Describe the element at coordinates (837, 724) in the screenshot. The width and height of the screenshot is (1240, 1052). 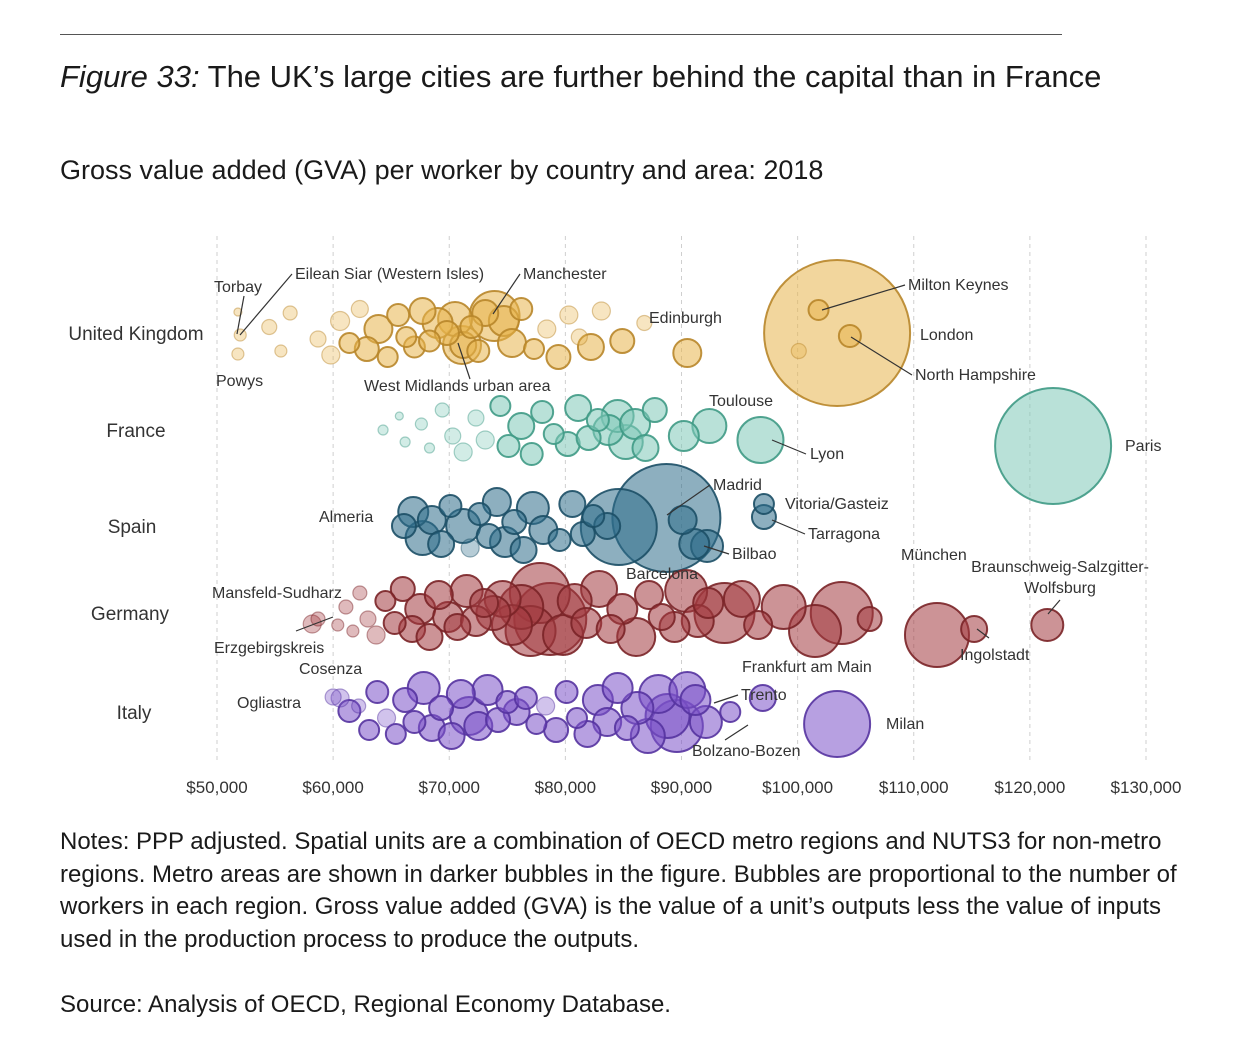
I see `bubble-milan` at that location.